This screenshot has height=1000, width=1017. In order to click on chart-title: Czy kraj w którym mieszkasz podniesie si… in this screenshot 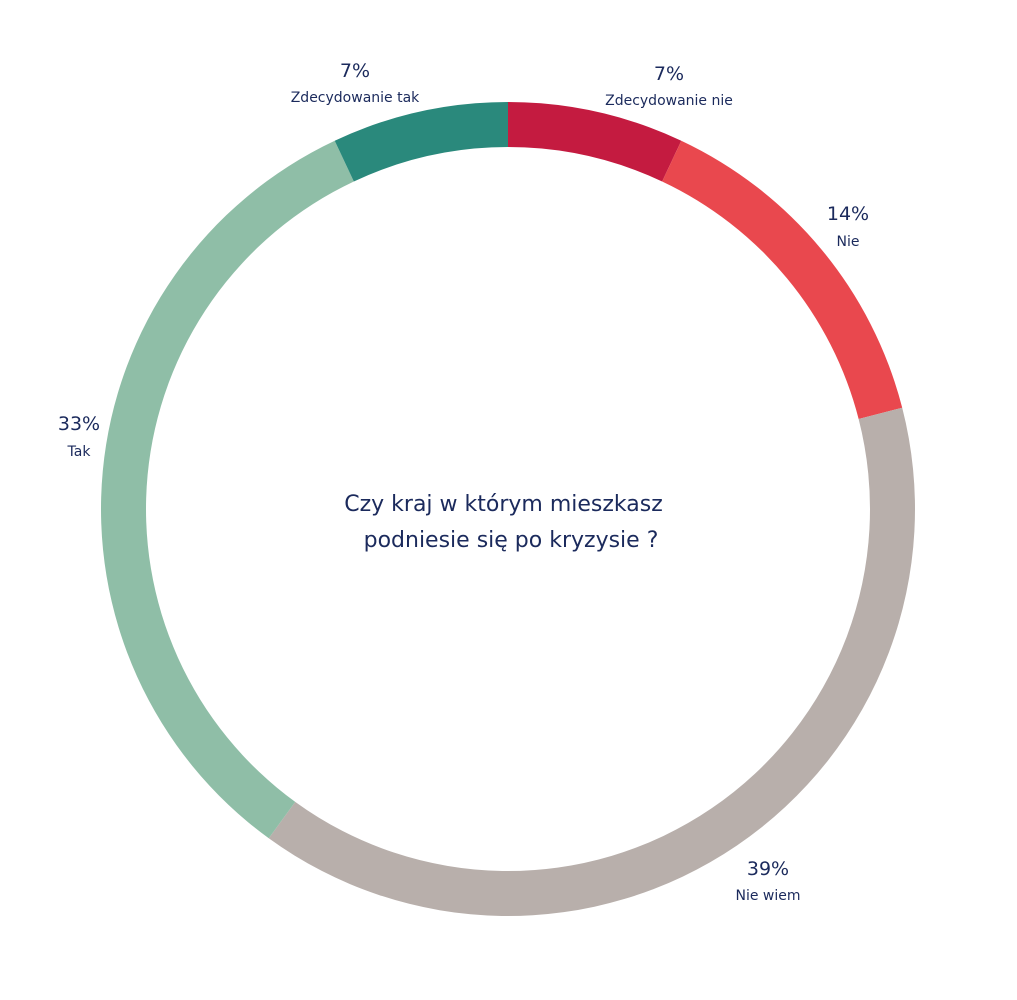, I will do `click(507, 522)`.